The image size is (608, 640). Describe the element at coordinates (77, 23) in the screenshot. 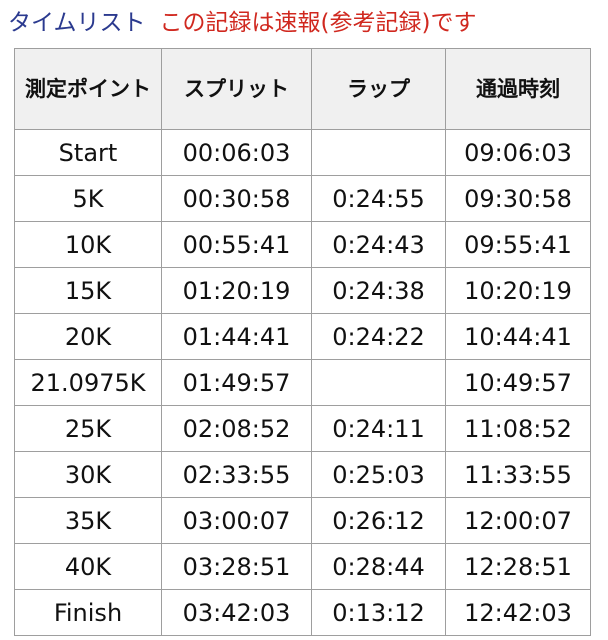

I see `page-title: タイムリスト` at that location.